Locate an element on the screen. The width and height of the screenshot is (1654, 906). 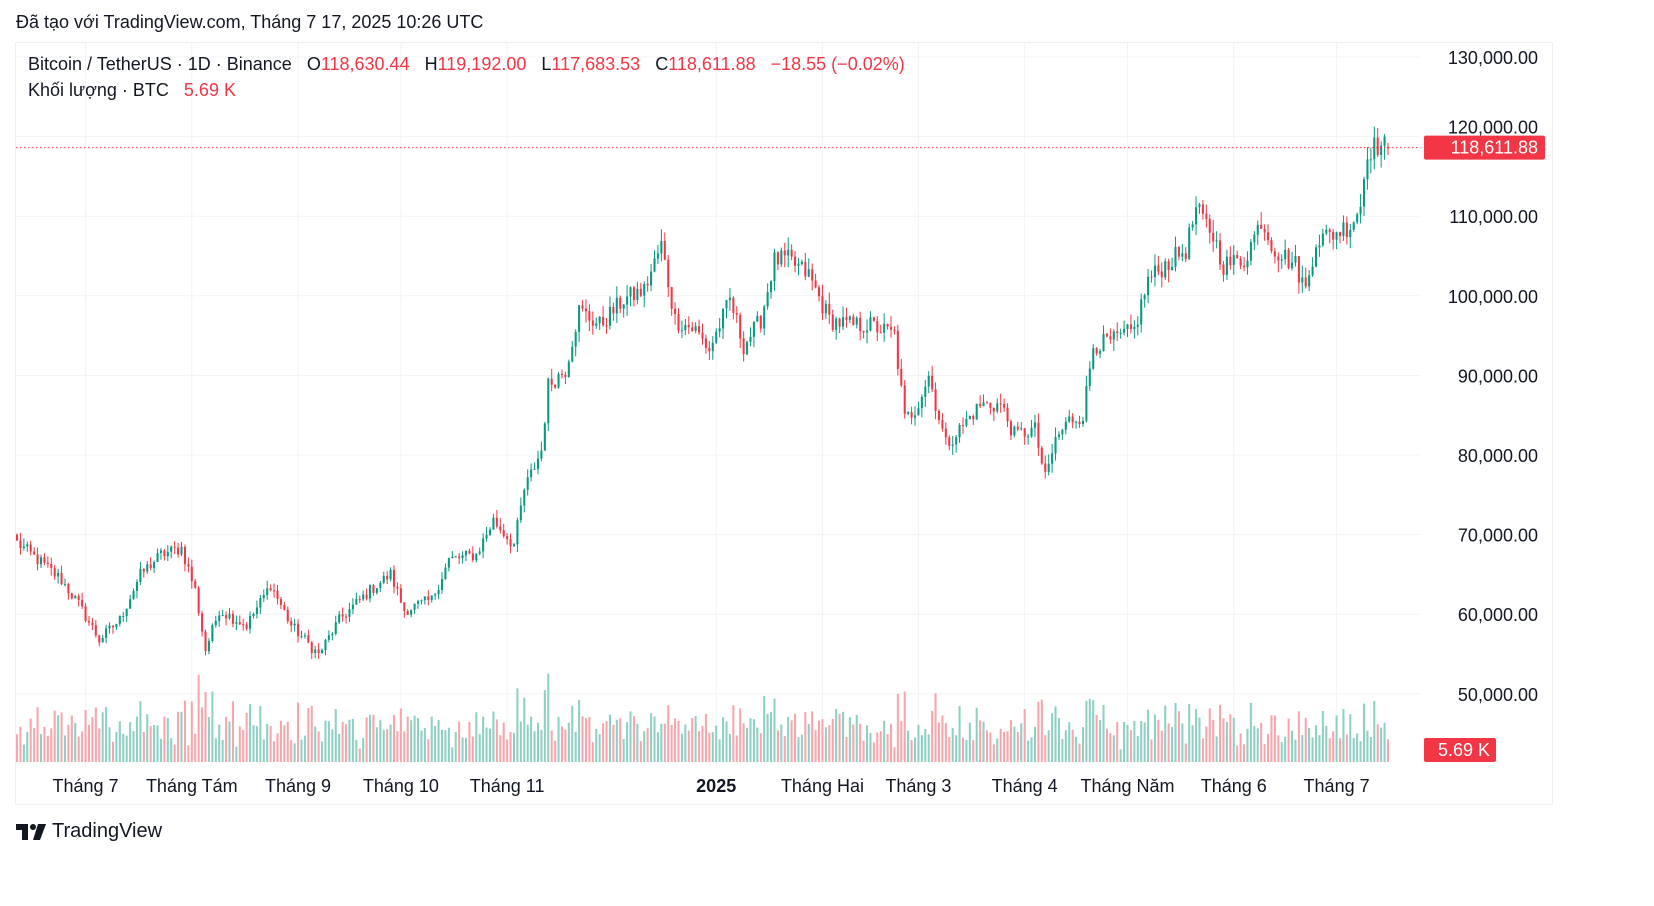
time-tick-label: 2025 is located at coordinates (716, 786).